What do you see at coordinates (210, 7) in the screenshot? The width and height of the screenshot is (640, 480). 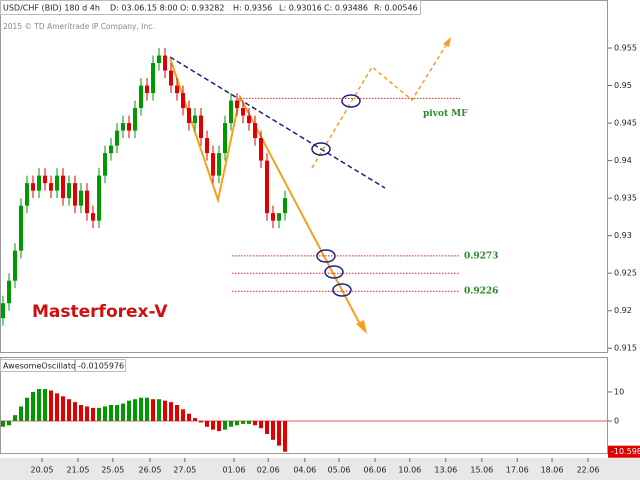 I see `header-box` at bounding box center [210, 7].